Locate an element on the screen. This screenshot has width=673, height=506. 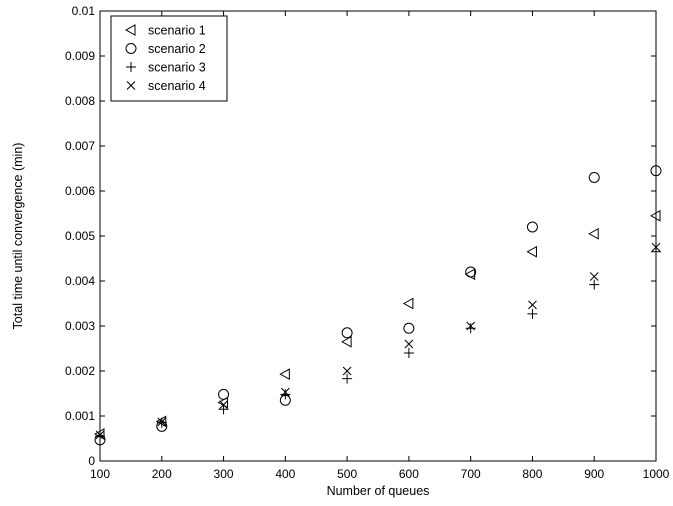
y-tick-label: 0.005 is located at coordinates (80, 236).